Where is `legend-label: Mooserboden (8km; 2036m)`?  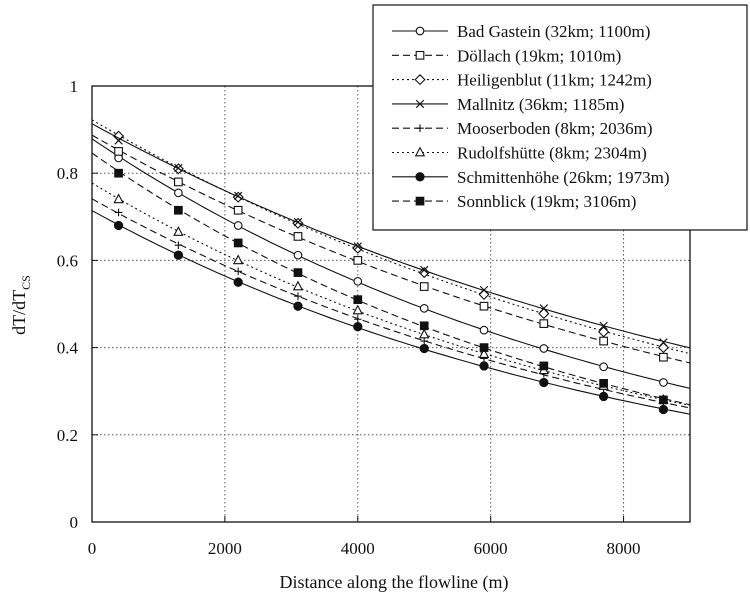
legend-label: Mooserboden (8km; 2036m) is located at coordinates (554, 128).